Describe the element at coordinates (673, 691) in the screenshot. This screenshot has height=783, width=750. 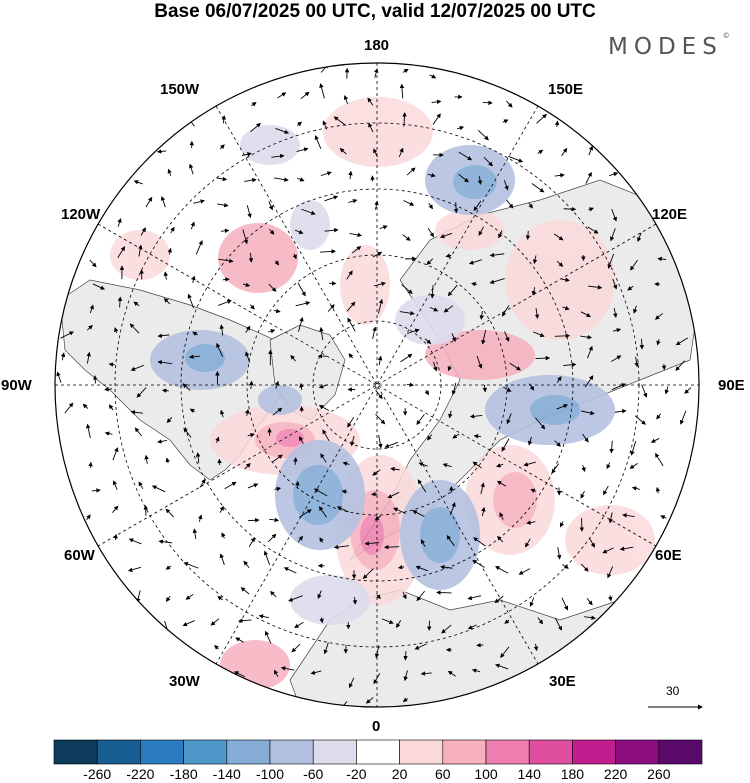
I see `reference-vector-value: 30` at that location.